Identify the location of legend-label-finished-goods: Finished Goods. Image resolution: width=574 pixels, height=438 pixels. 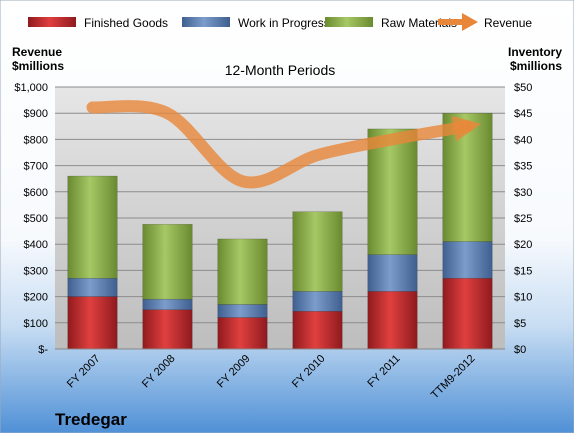
(126, 23).